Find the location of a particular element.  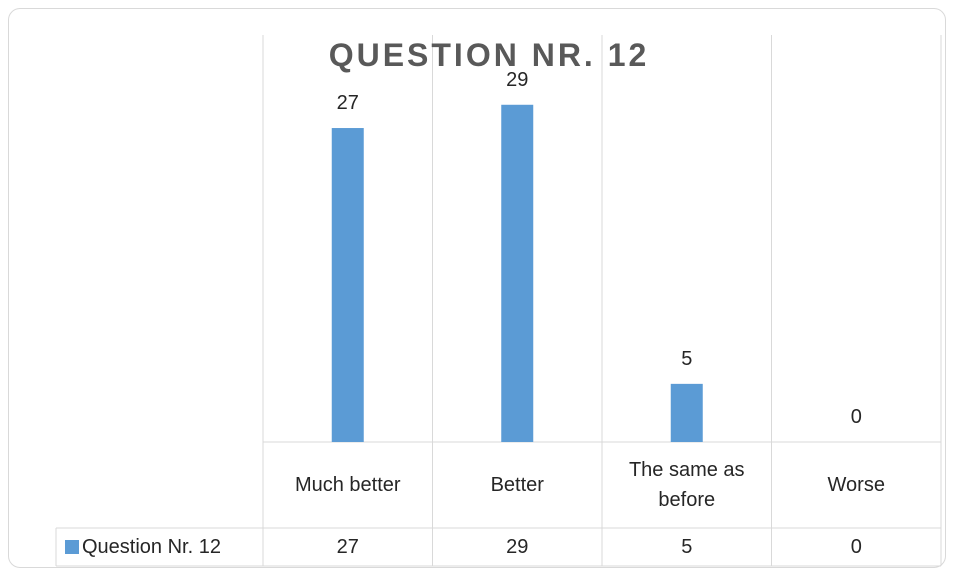

table-value: 5 is located at coordinates (687, 547).